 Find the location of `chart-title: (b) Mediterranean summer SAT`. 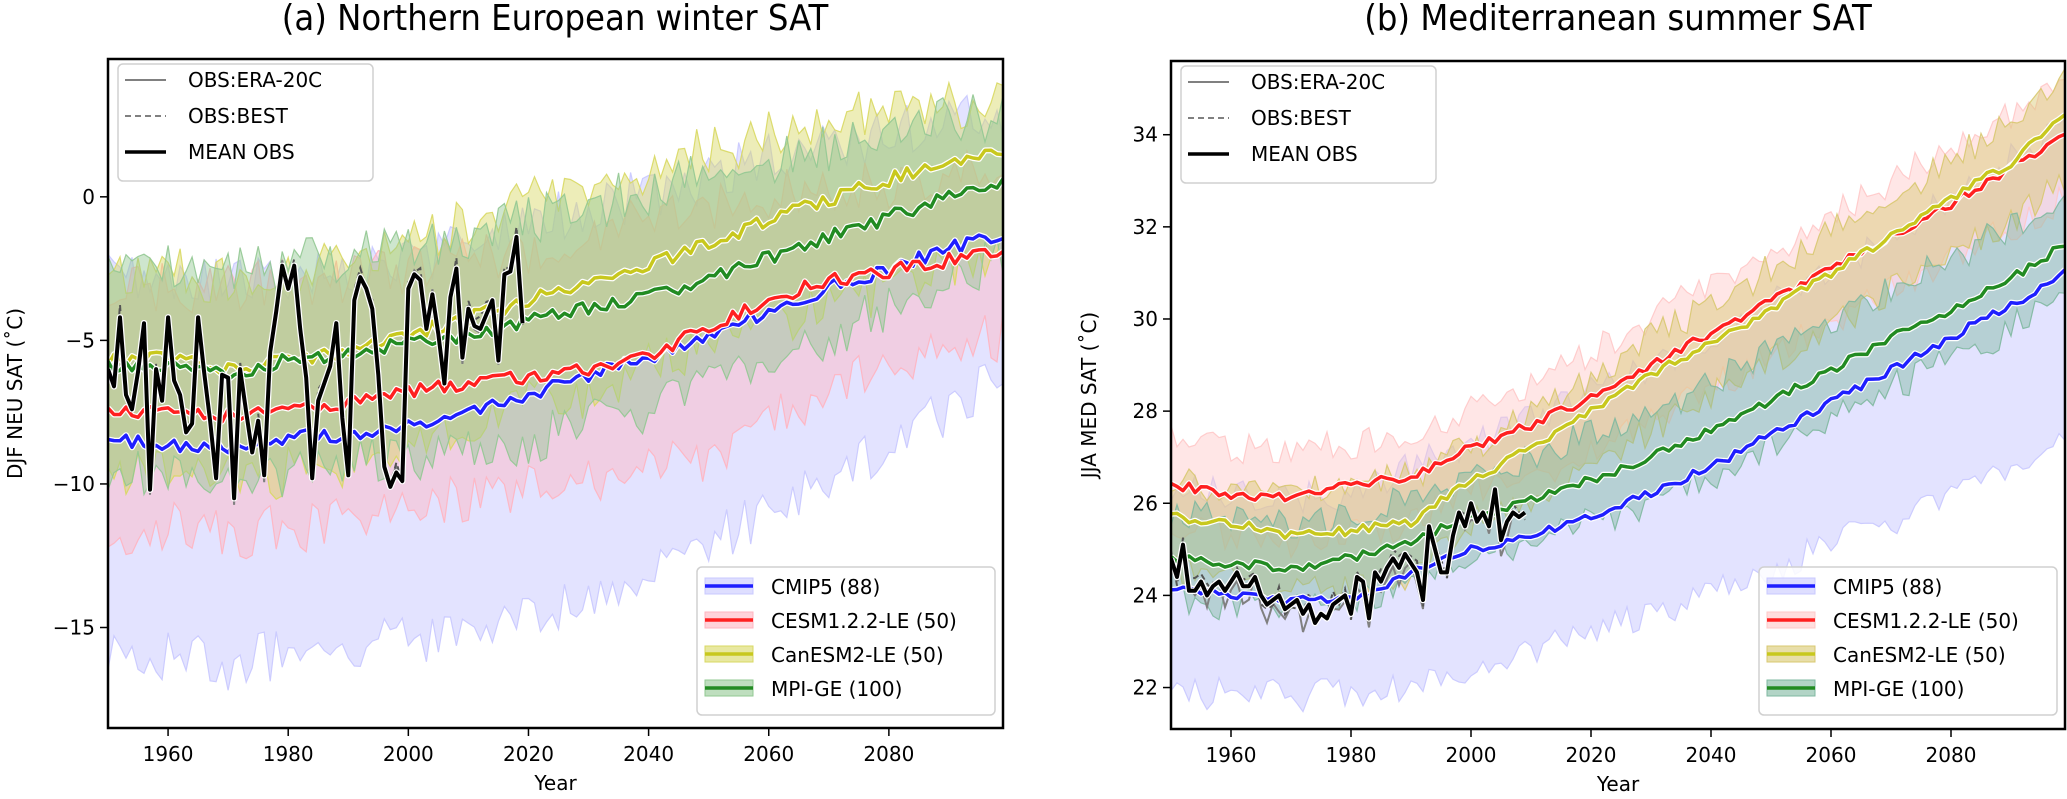

chart-title: (b) Mediterranean summer SAT is located at coordinates (1618, 19).